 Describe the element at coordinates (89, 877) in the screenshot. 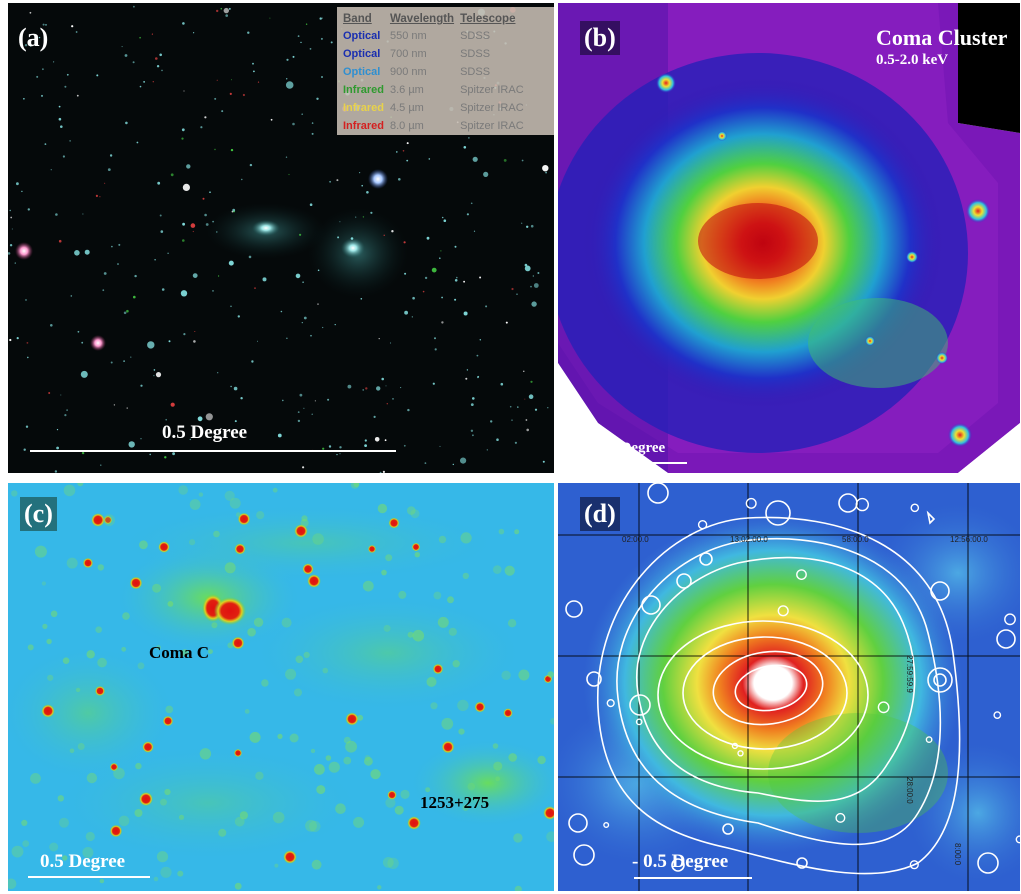

I see `panel-c-scale-bar` at that location.